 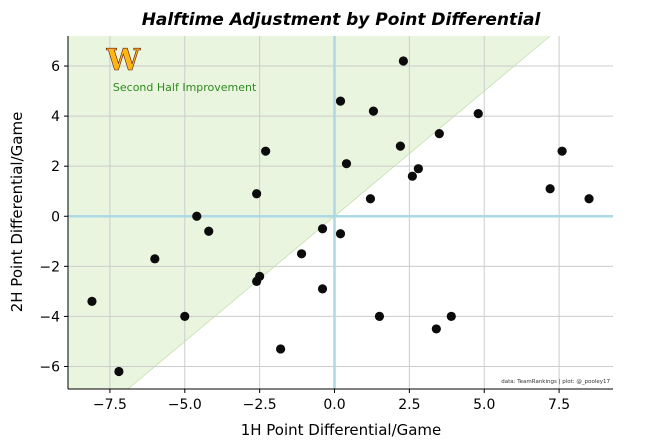 What do you see at coordinates (49, 367) in the screenshot?
I see `y-tick-label: −6` at bounding box center [49, 367].